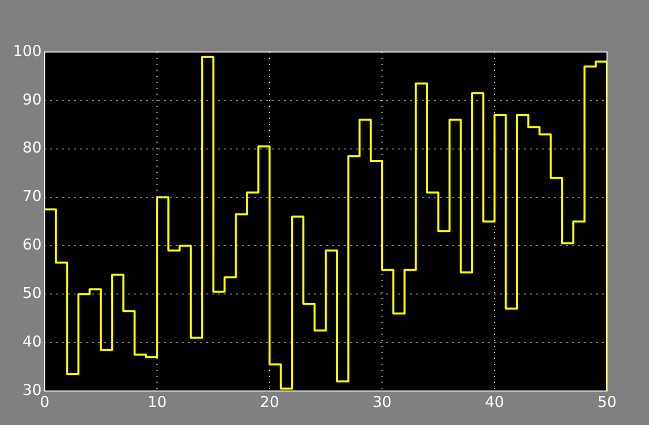 The width and height of the screenshot is (649, 425). What do you see at coordinates (32, 389) in the screenshot?
I see `y-tick-label: 30` at bounding box center [32, 389].